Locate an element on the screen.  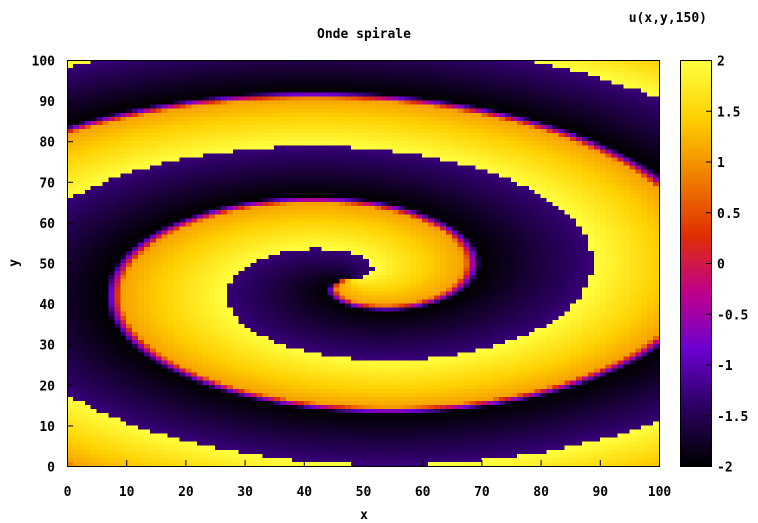
x-ticks: 0 10 20 30 40 50 60 70 80 90 100 is located at coordinates (368, 480).